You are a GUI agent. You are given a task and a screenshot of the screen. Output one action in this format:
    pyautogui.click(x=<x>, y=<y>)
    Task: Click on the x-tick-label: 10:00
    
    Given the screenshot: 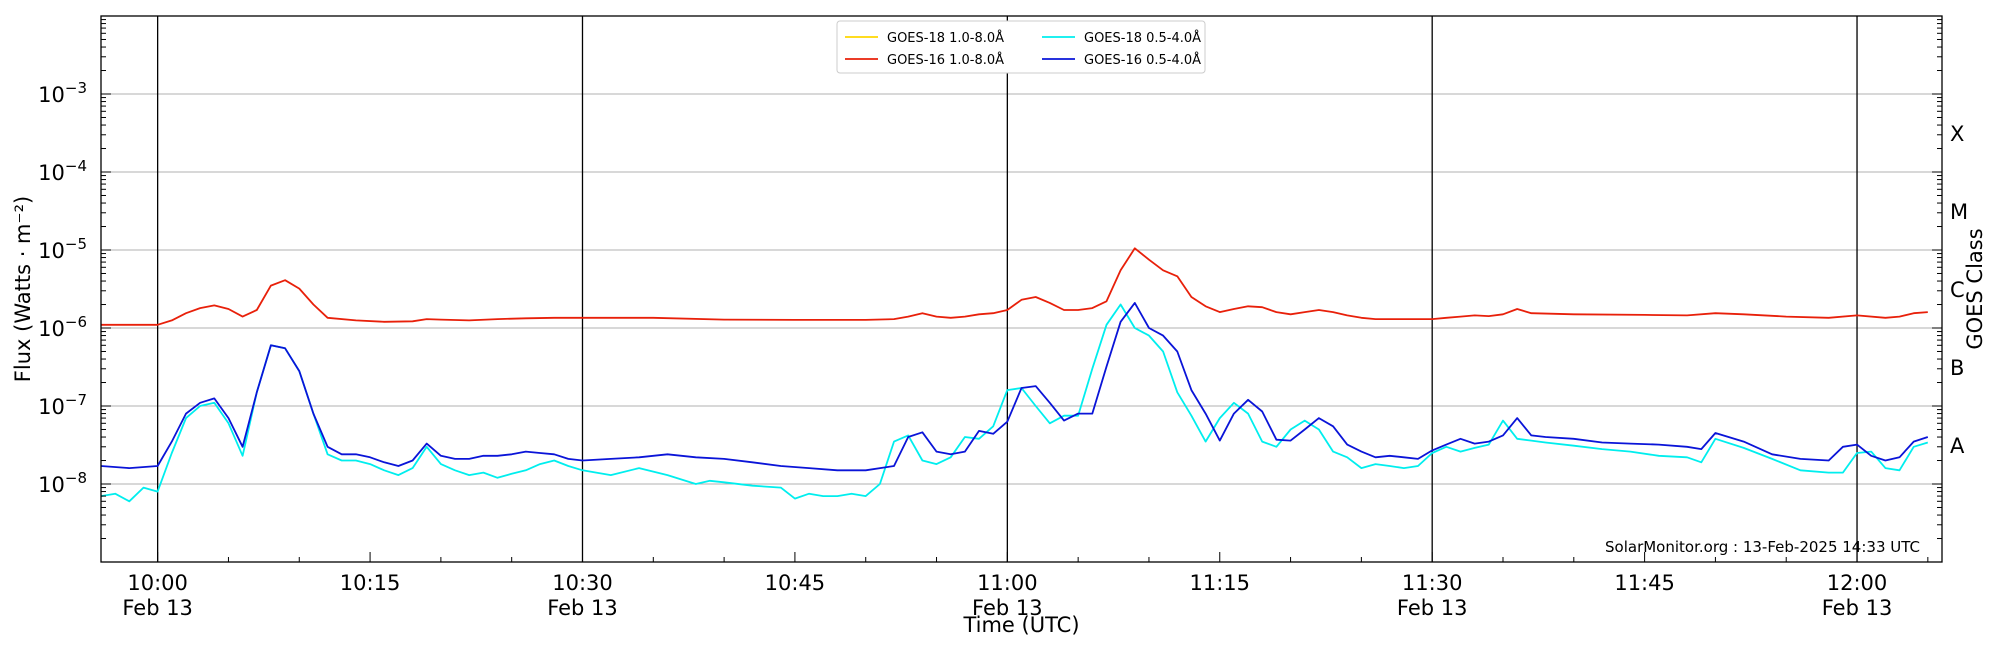 What is the action you would take?
    pyautogui.click(x=157, y=583)
    